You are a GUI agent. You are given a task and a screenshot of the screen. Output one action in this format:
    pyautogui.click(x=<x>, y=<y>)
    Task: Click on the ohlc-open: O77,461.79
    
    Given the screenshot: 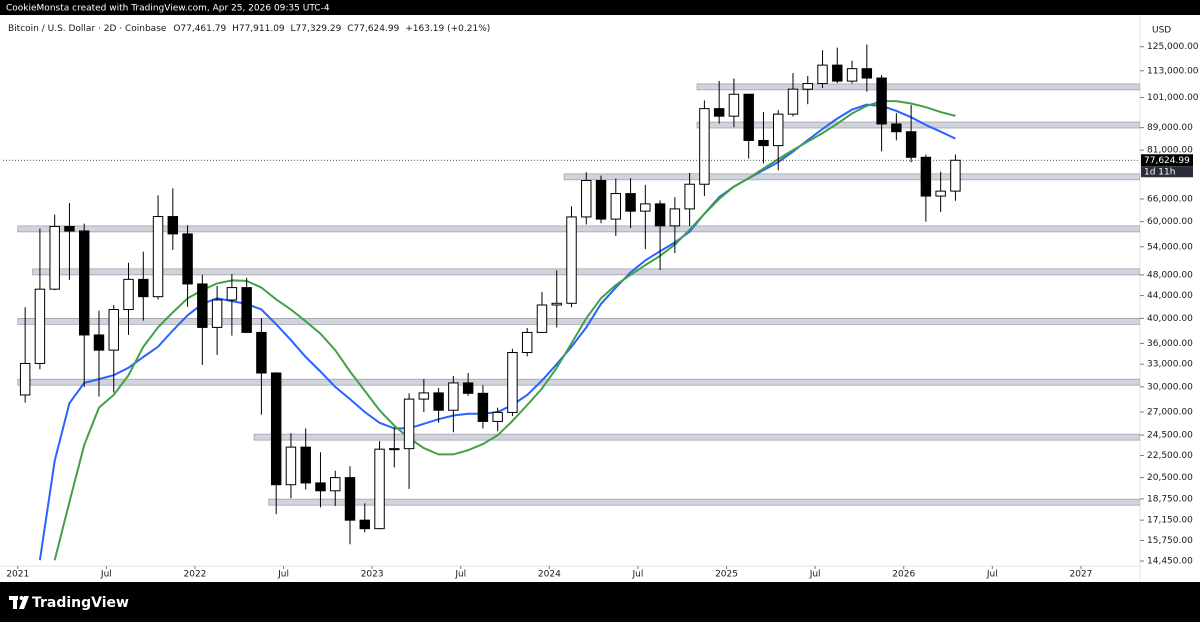 What is the action you would take?
    pyautogui.click(x=199, y=29)
    